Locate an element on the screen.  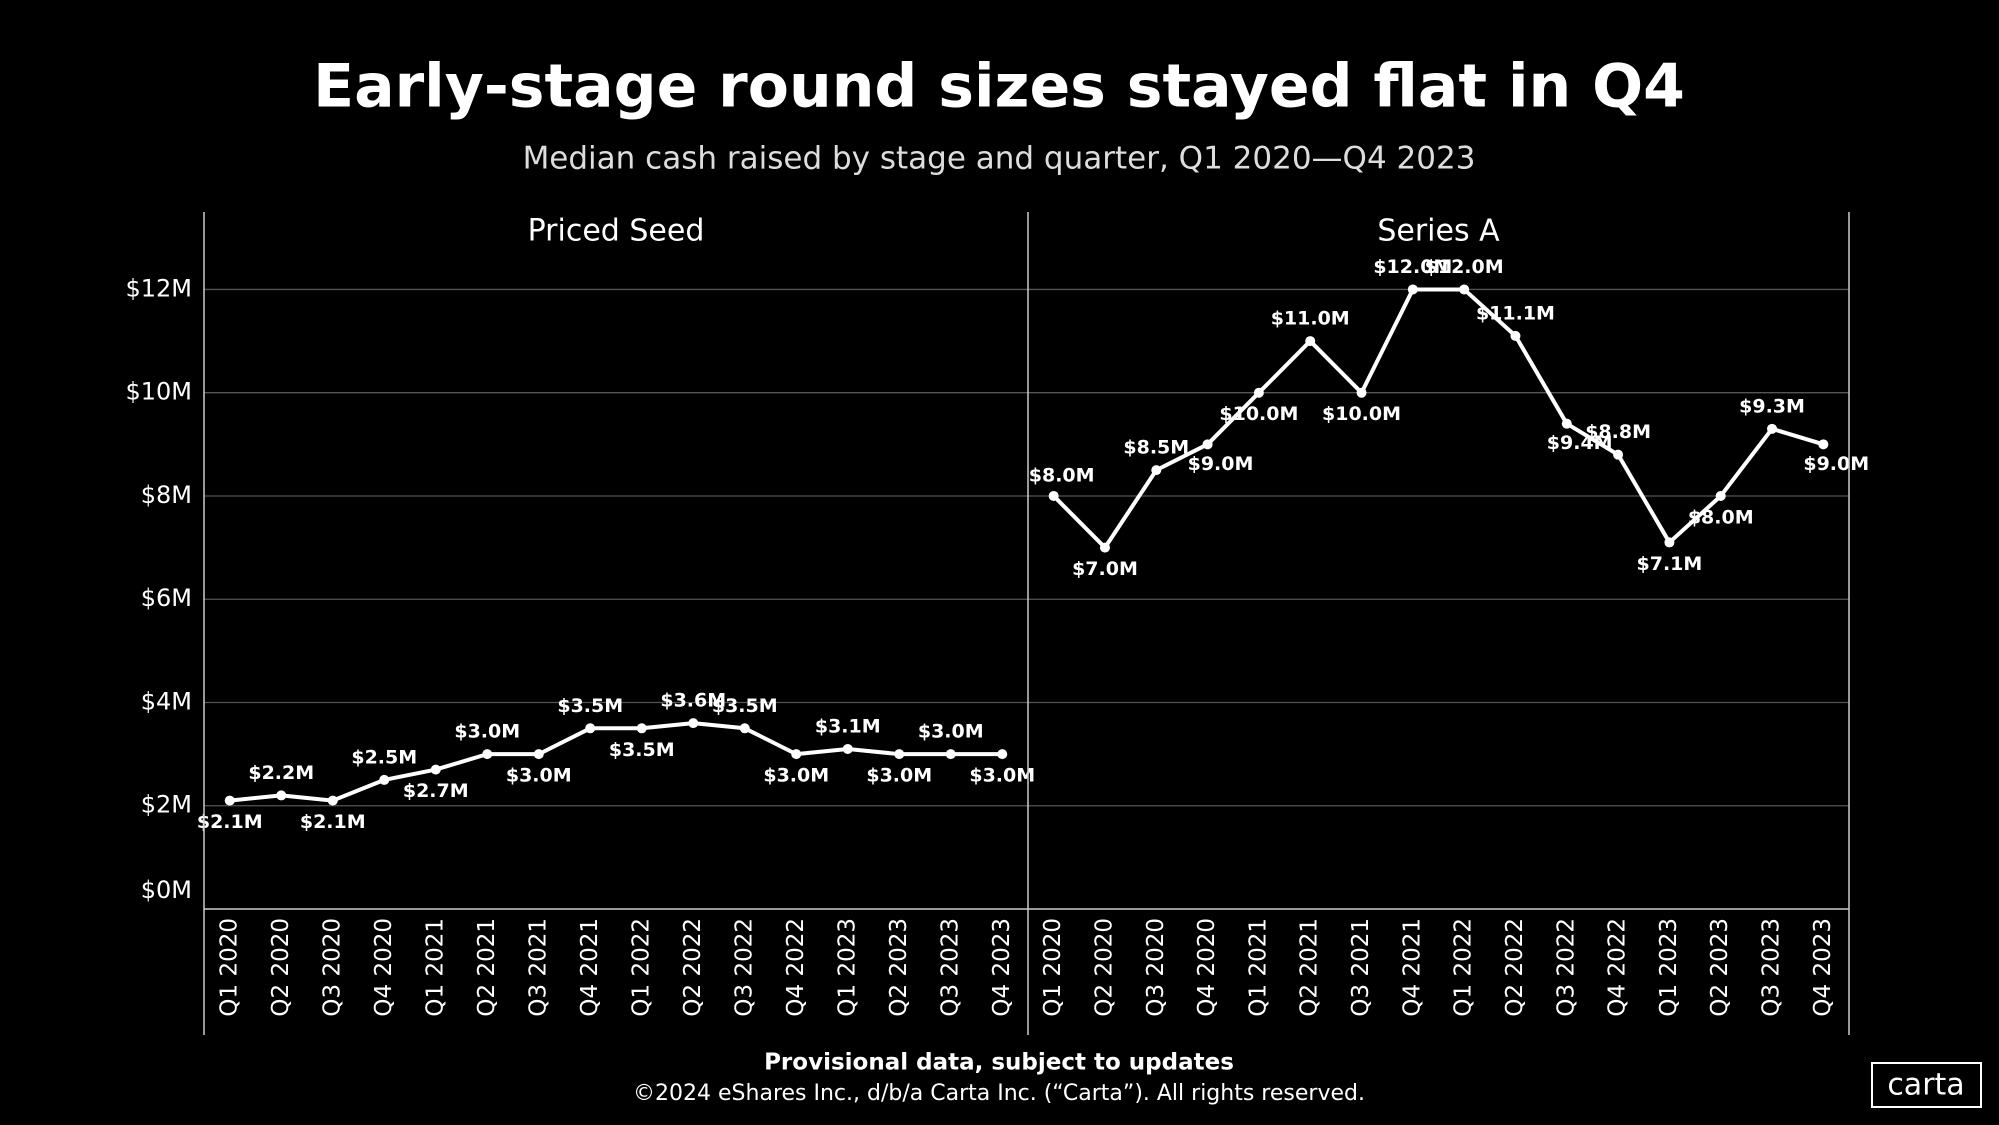
logo: carta is located at coordinates (1925, 1085).